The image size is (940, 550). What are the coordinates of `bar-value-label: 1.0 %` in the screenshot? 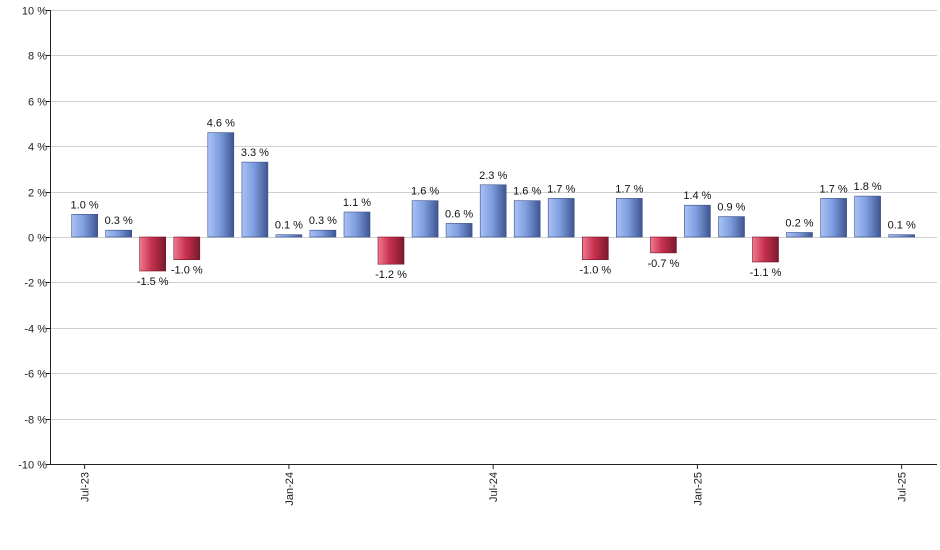 It's located at (85, 205).